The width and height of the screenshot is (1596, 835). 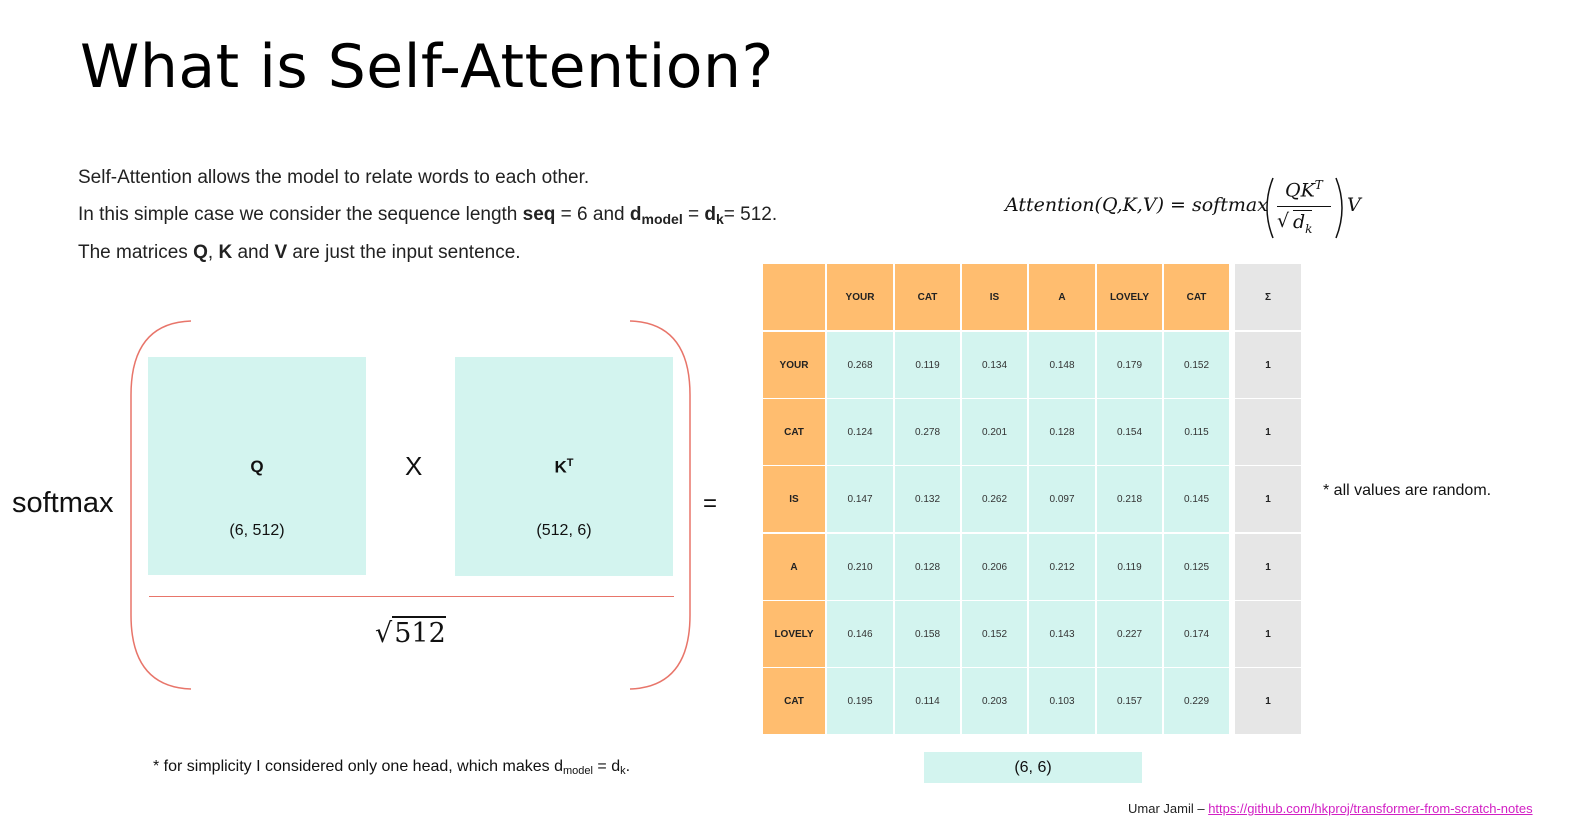 What do you see at coordinates (994, 701) in the screenshot?
I see `table-cell: 0.203` at bounding box center [994, 701].